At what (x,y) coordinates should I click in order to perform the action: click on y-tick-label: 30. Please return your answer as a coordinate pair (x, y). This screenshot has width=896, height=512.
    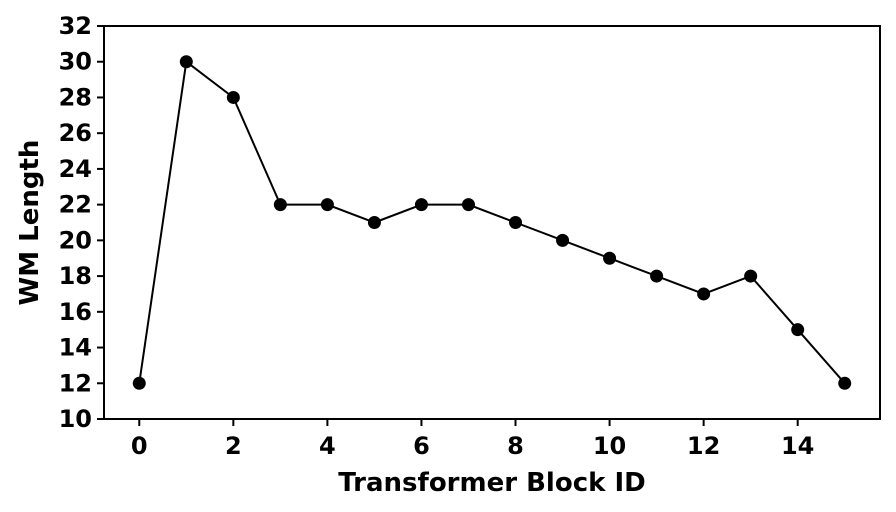
    Looking at the image, I should click on (75, 62).